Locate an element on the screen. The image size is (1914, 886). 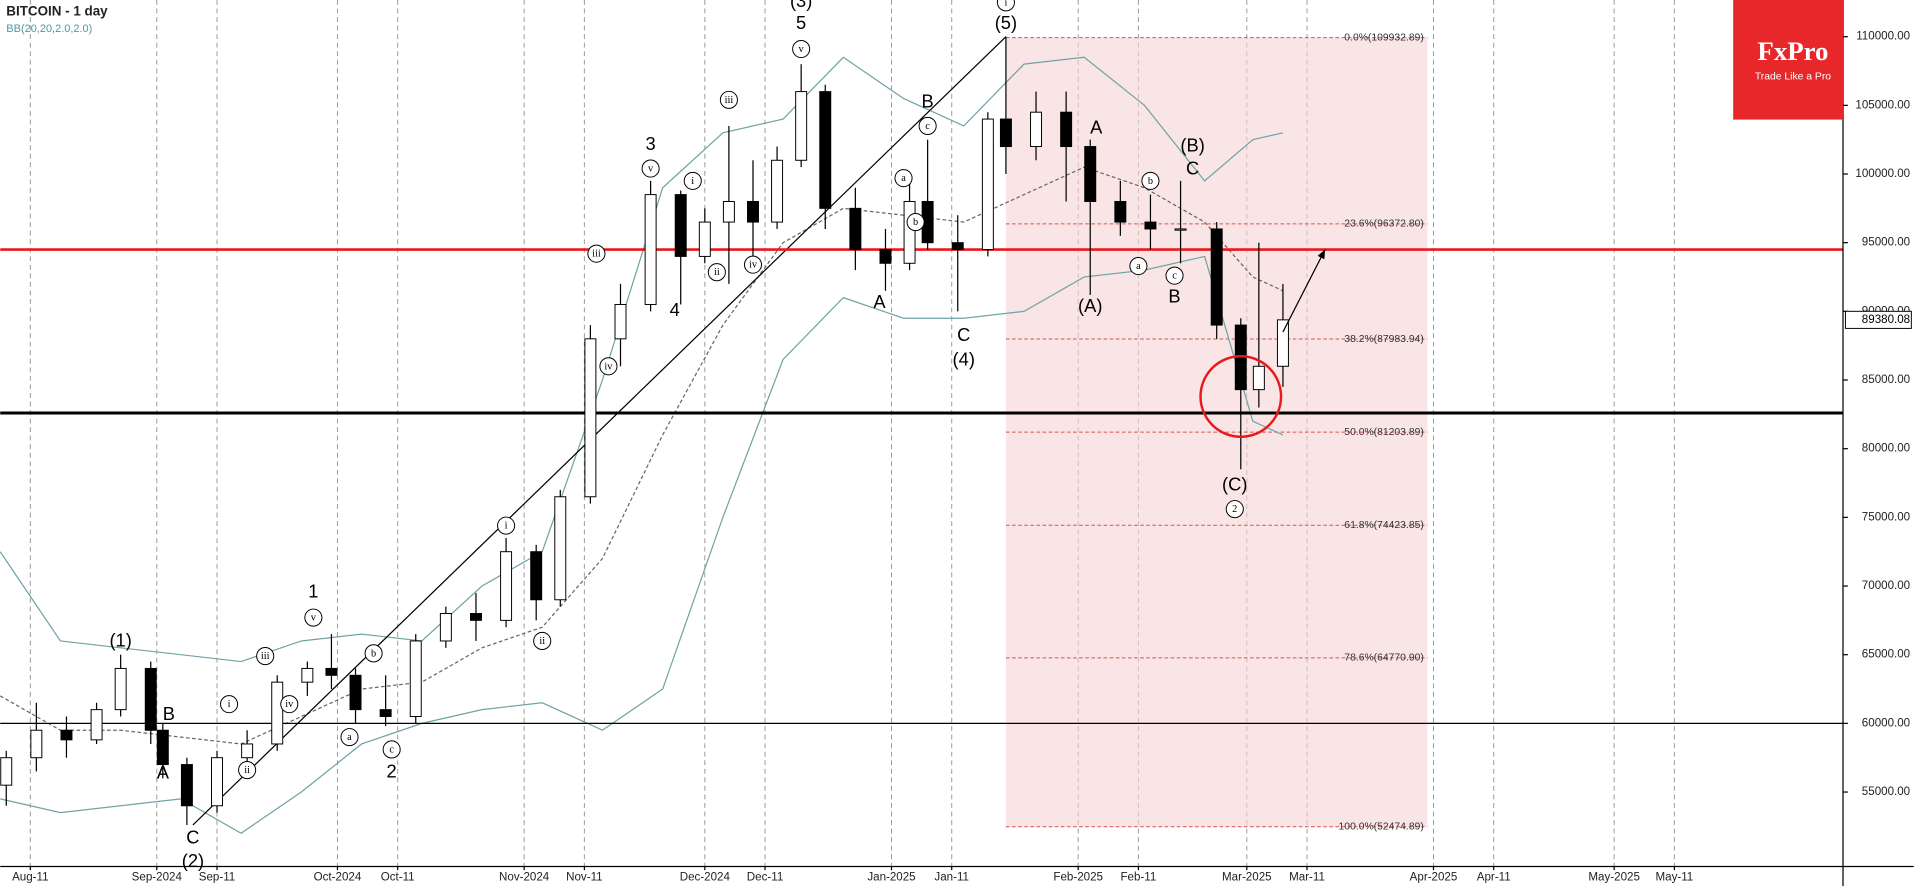
wave-label: (C) is located at coordinates (1234, 484).